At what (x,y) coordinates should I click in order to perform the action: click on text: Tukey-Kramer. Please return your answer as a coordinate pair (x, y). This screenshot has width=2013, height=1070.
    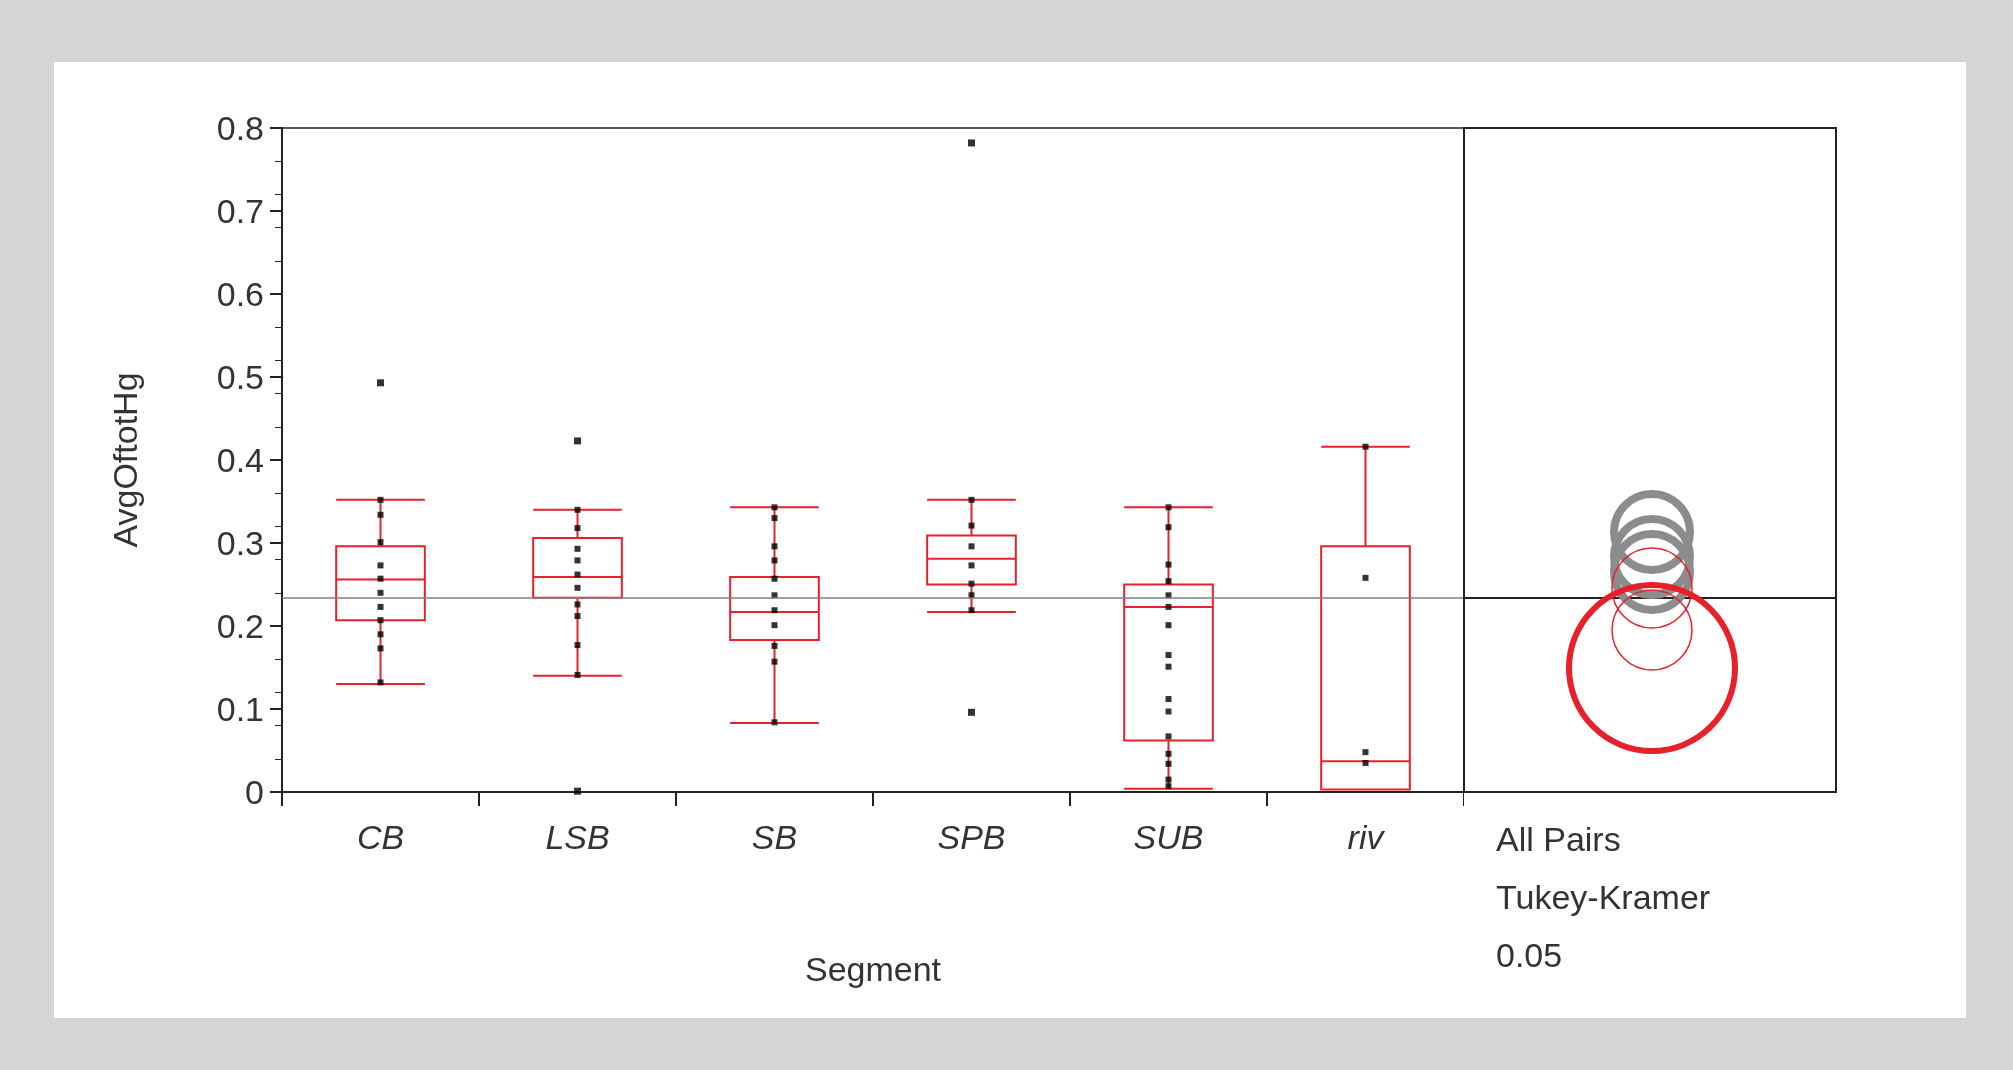
    Looking at the image, I should click on (1603, 897).